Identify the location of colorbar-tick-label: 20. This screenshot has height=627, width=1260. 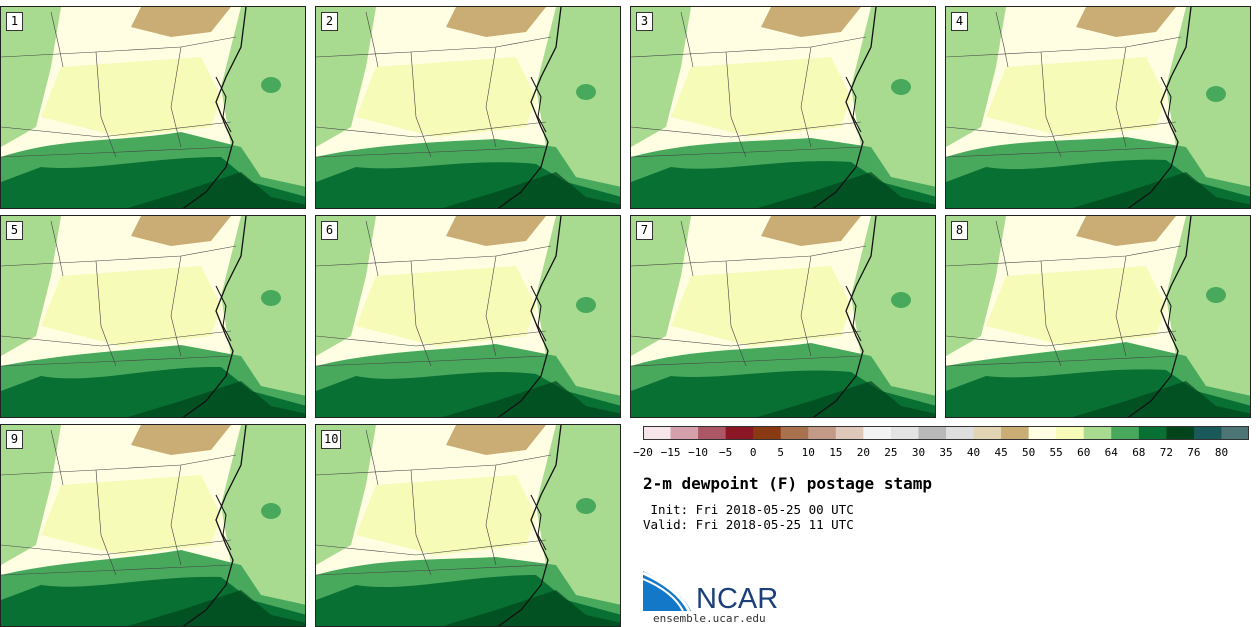
(863, 452).